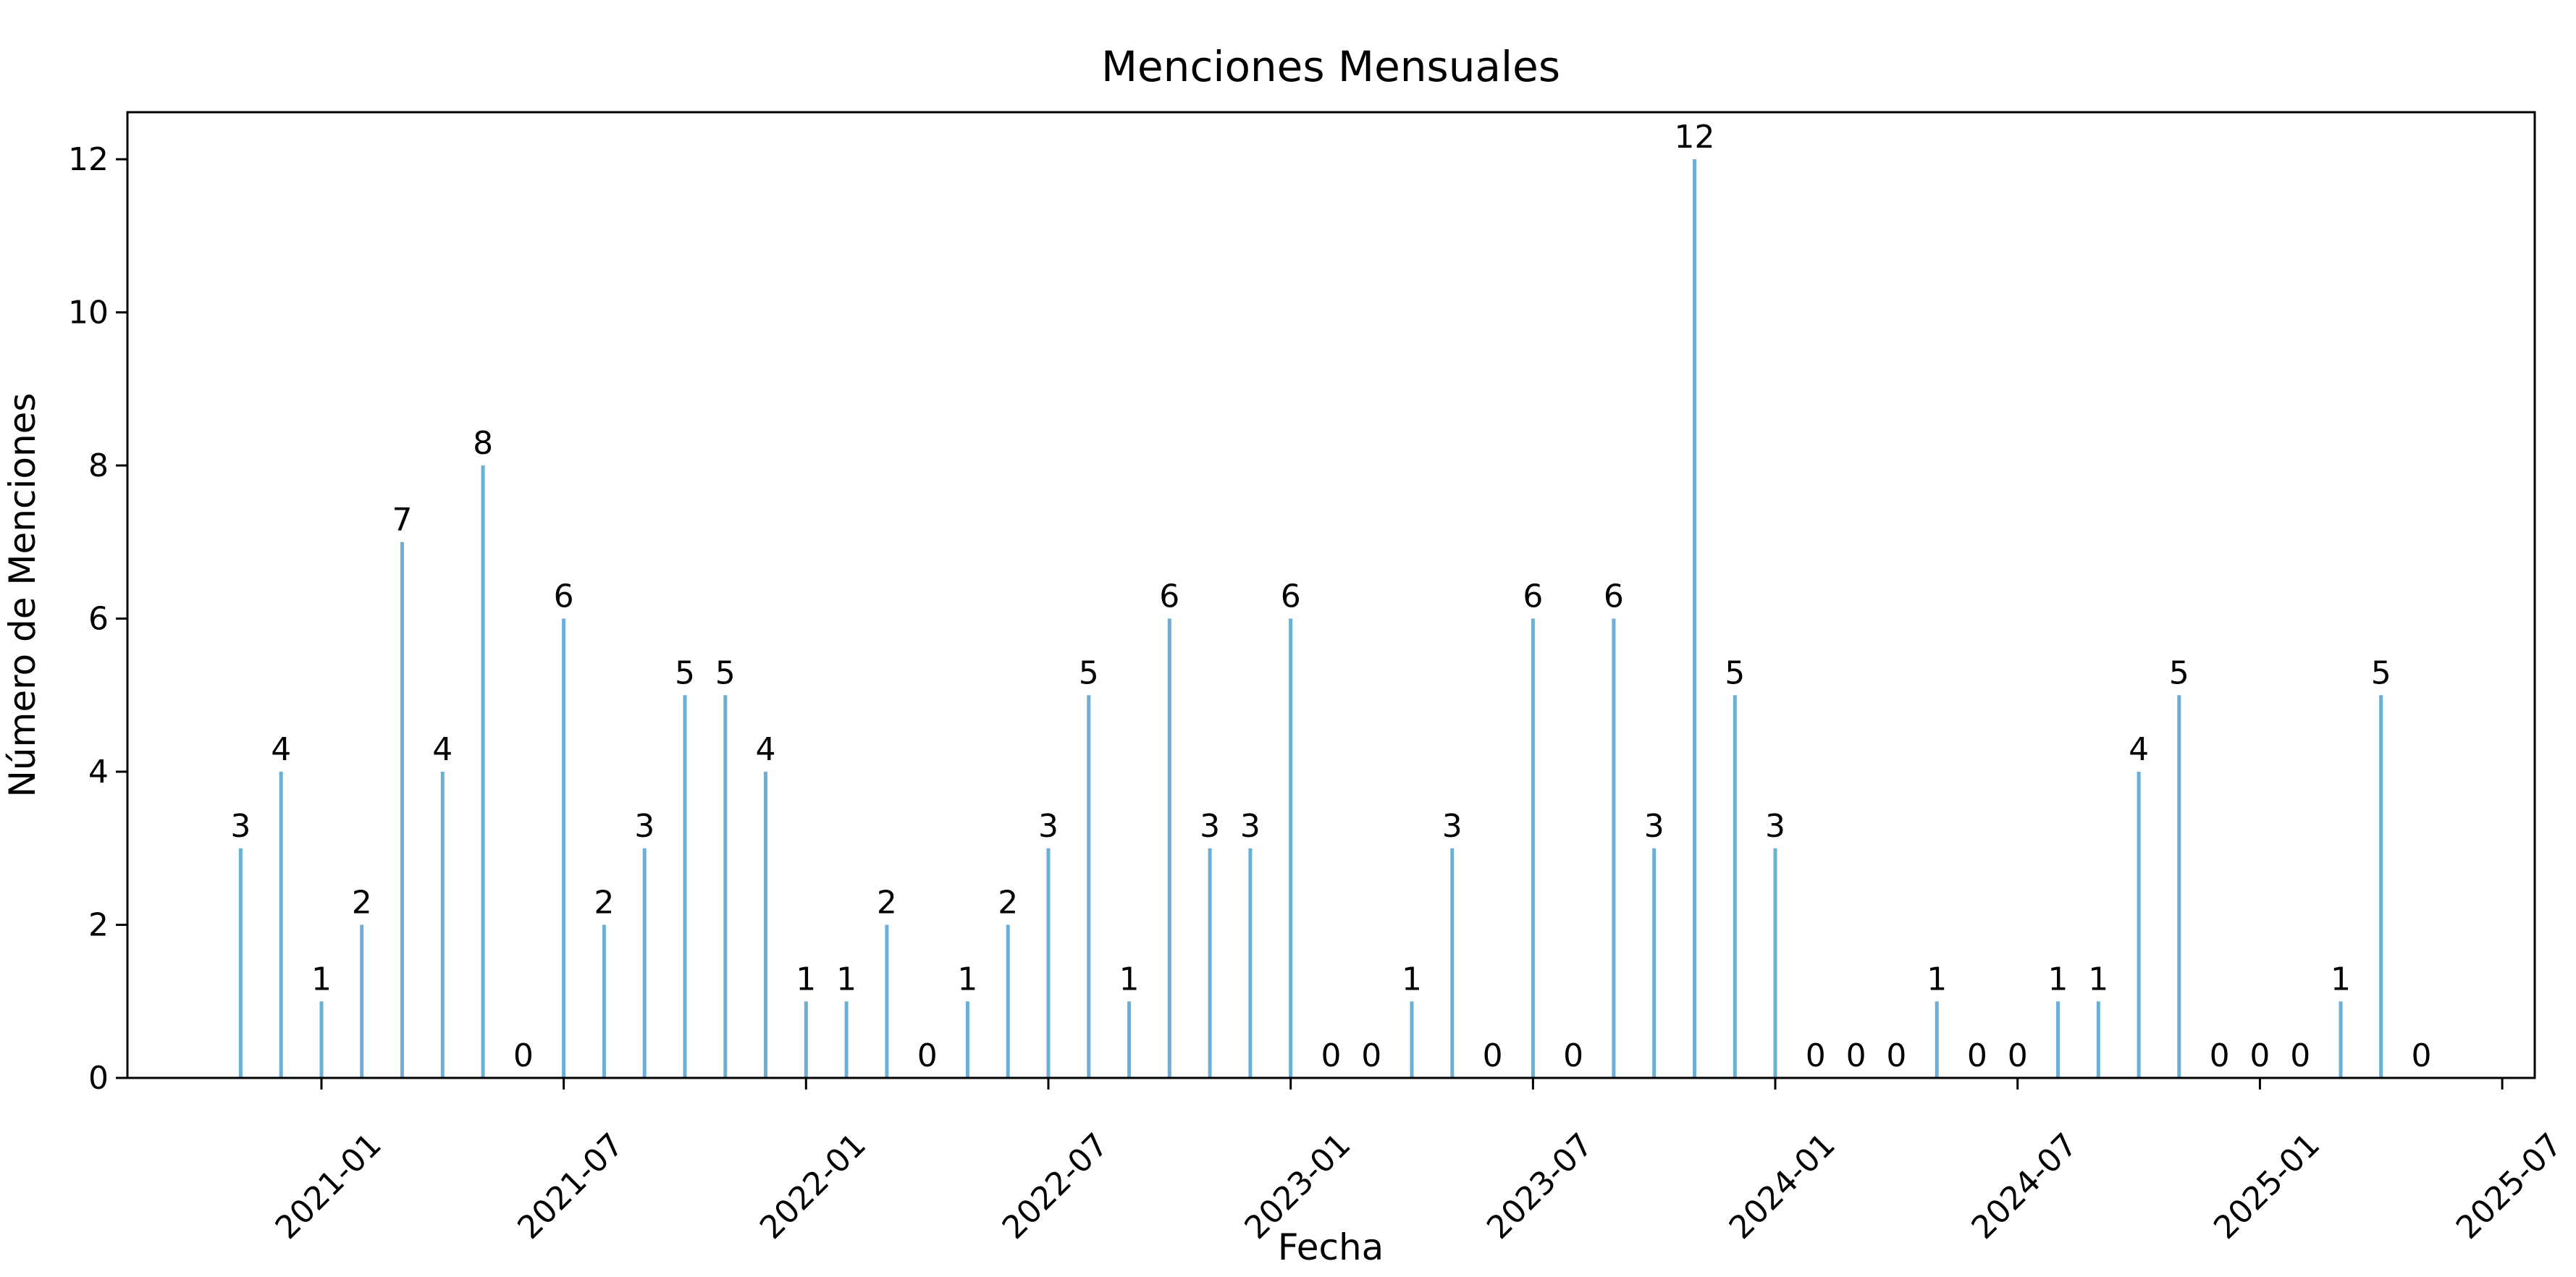 The width and height of the screenshot is (2576, 1277). Describe the element at coordinates (1695, 137) in the screenshot. I see `bar-value-label: 12` at that location.